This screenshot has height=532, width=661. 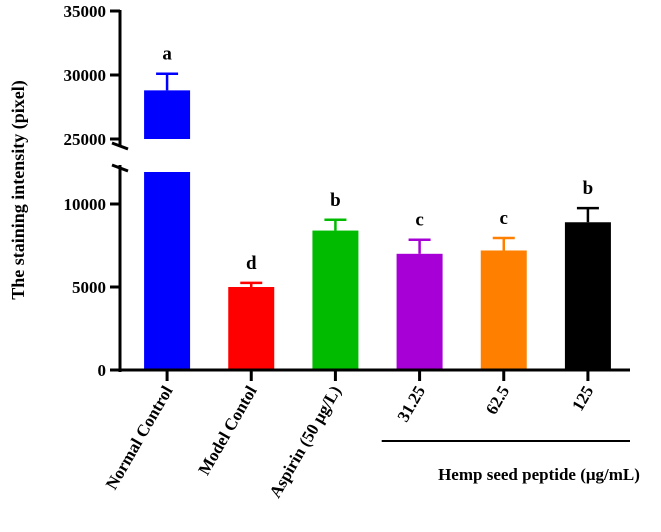 I want to click on category-label: 31.25, so click(x=411, y=404).